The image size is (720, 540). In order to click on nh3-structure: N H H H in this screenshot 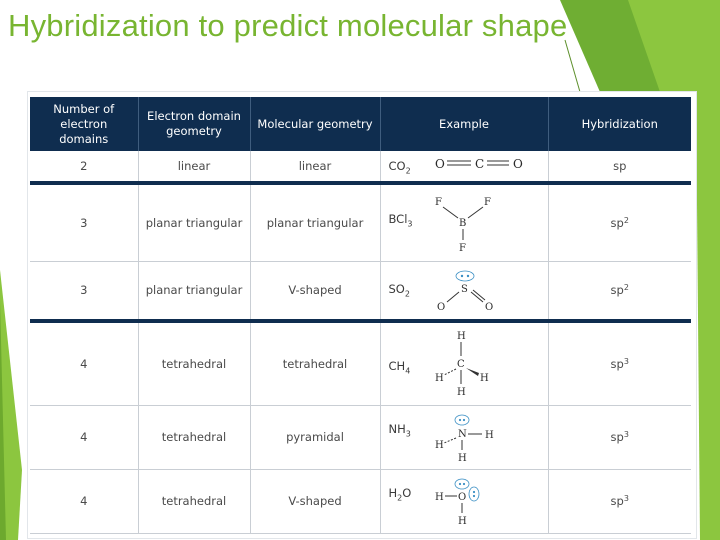, I will do `click(464, 439)`.